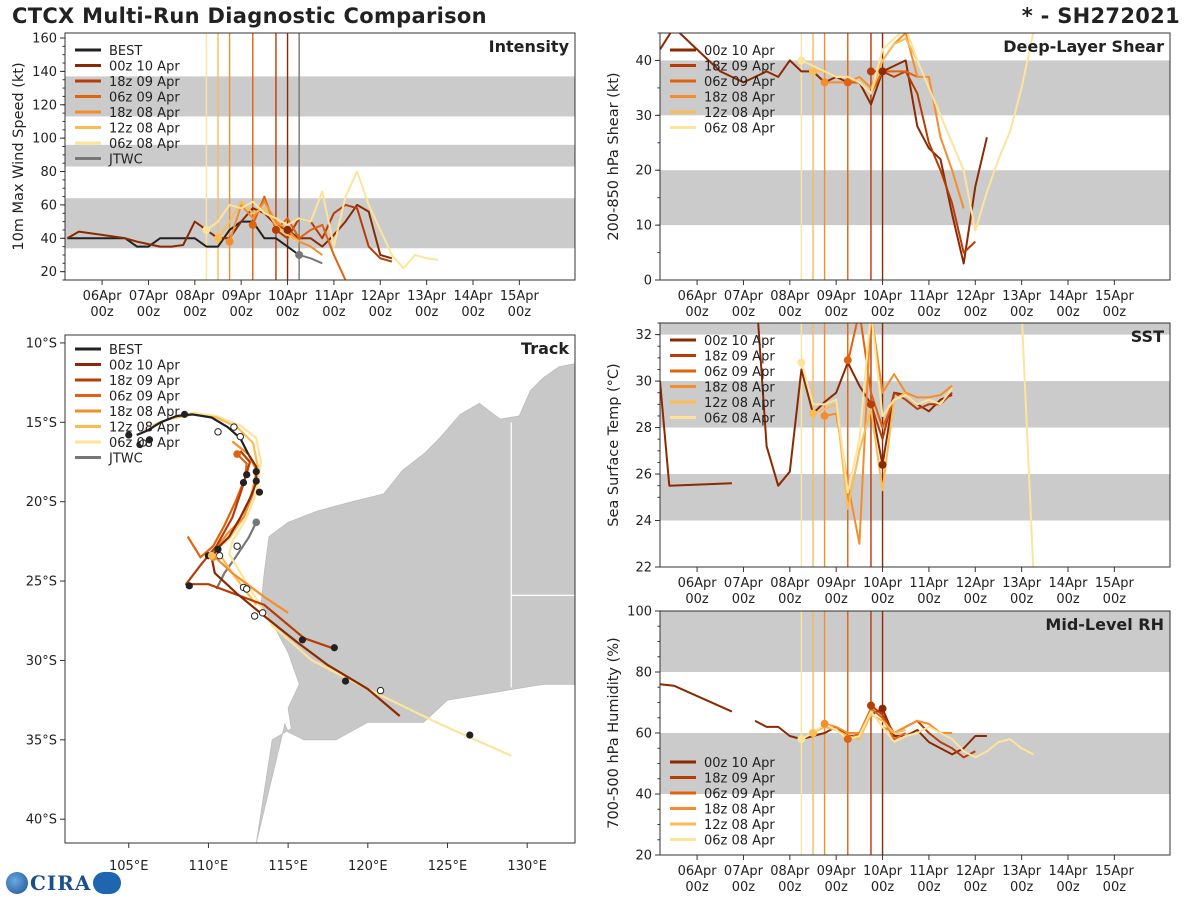  I want to click on plot-area-sst, so click(915, 445).